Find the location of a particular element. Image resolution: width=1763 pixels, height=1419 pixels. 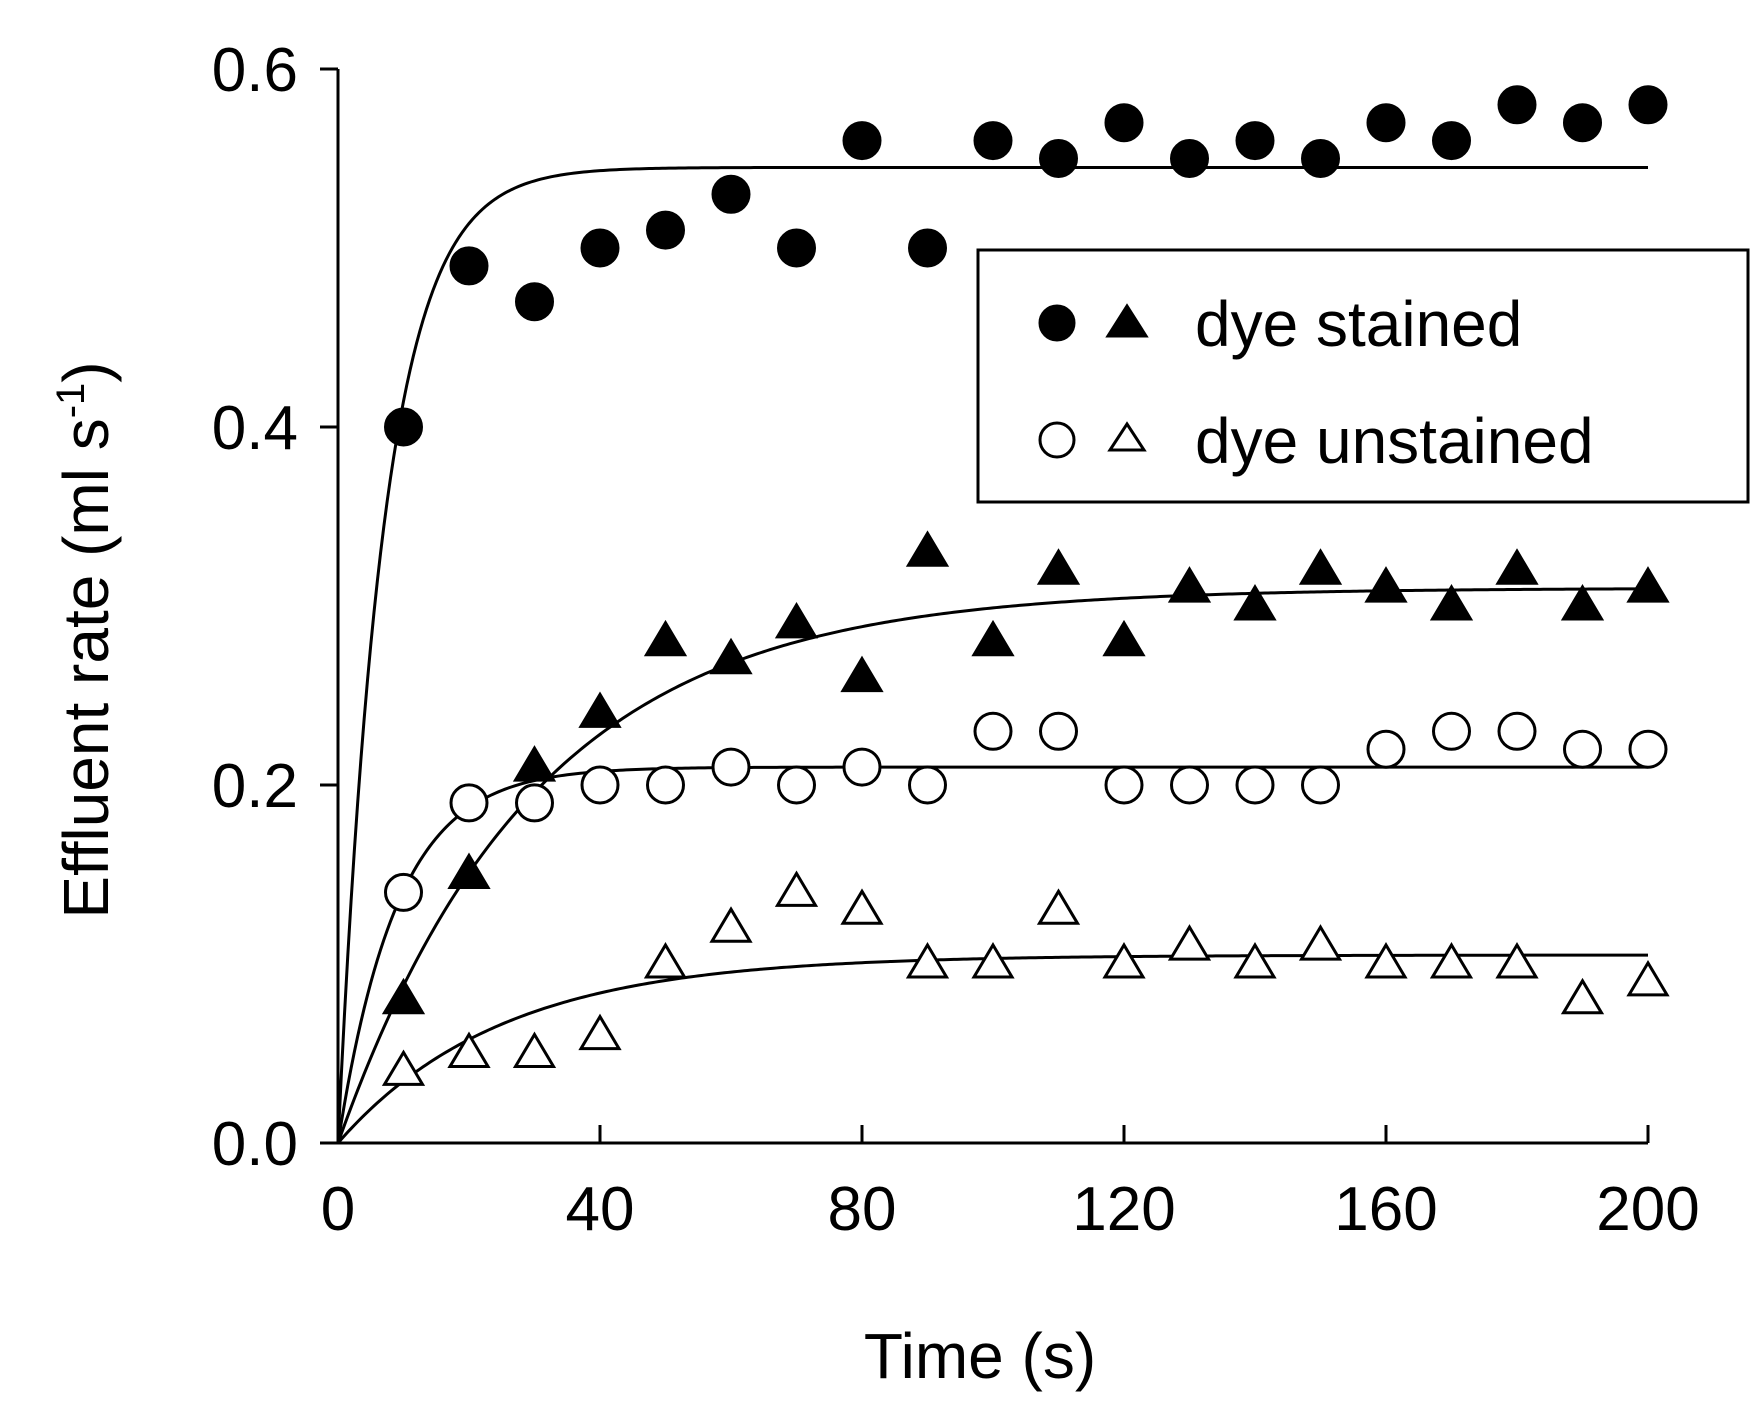

x-tick-label: 40 is located at coordinates (600, 1209).